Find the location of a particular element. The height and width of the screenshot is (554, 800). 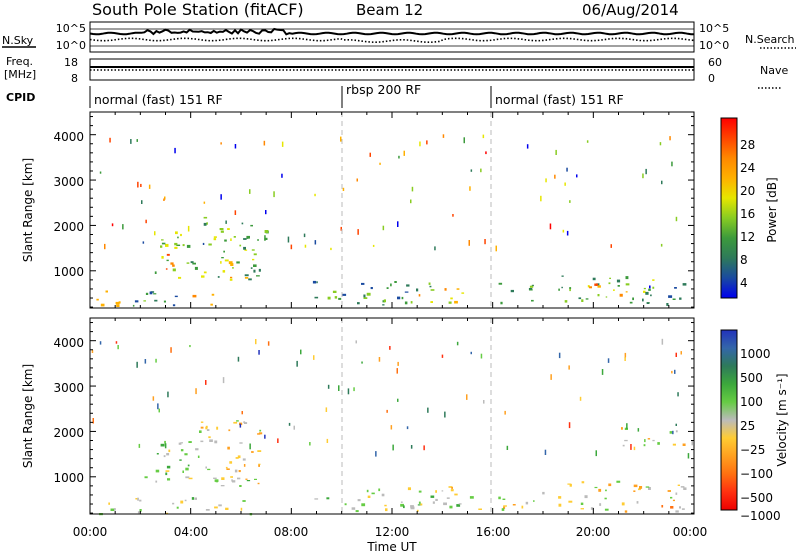

nsky-panel: 10^5 10^0 10^5 10^0 N.Sky N.Search is located at coordinates (399, 37).